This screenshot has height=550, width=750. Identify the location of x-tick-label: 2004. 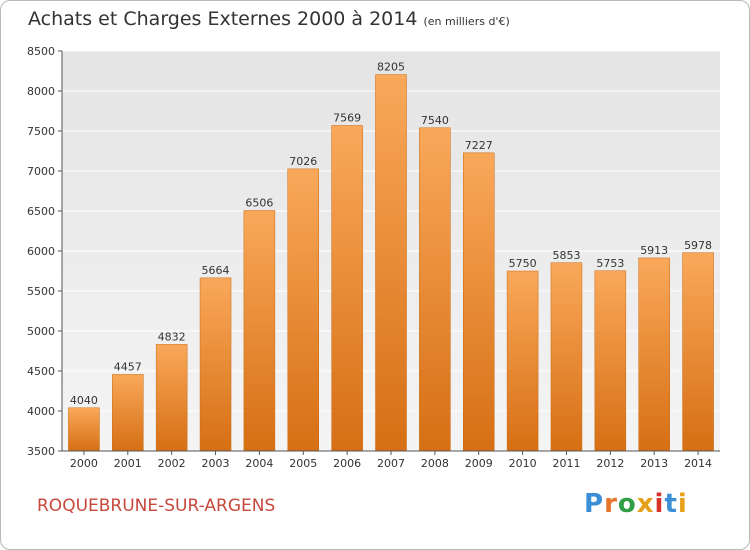
(259, 463).